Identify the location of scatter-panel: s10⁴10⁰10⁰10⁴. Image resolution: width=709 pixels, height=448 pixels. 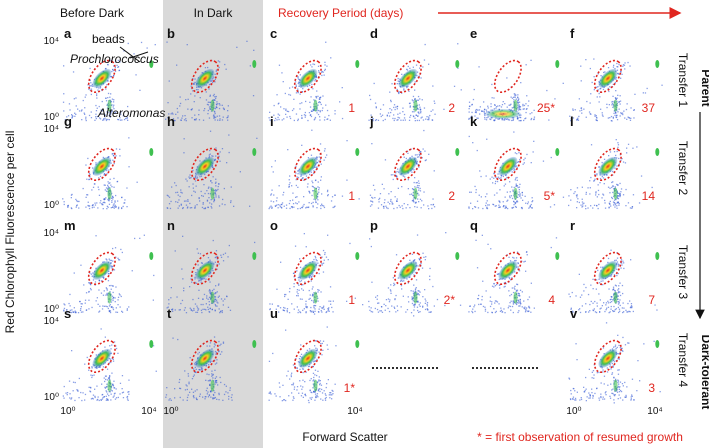
(100, 361).